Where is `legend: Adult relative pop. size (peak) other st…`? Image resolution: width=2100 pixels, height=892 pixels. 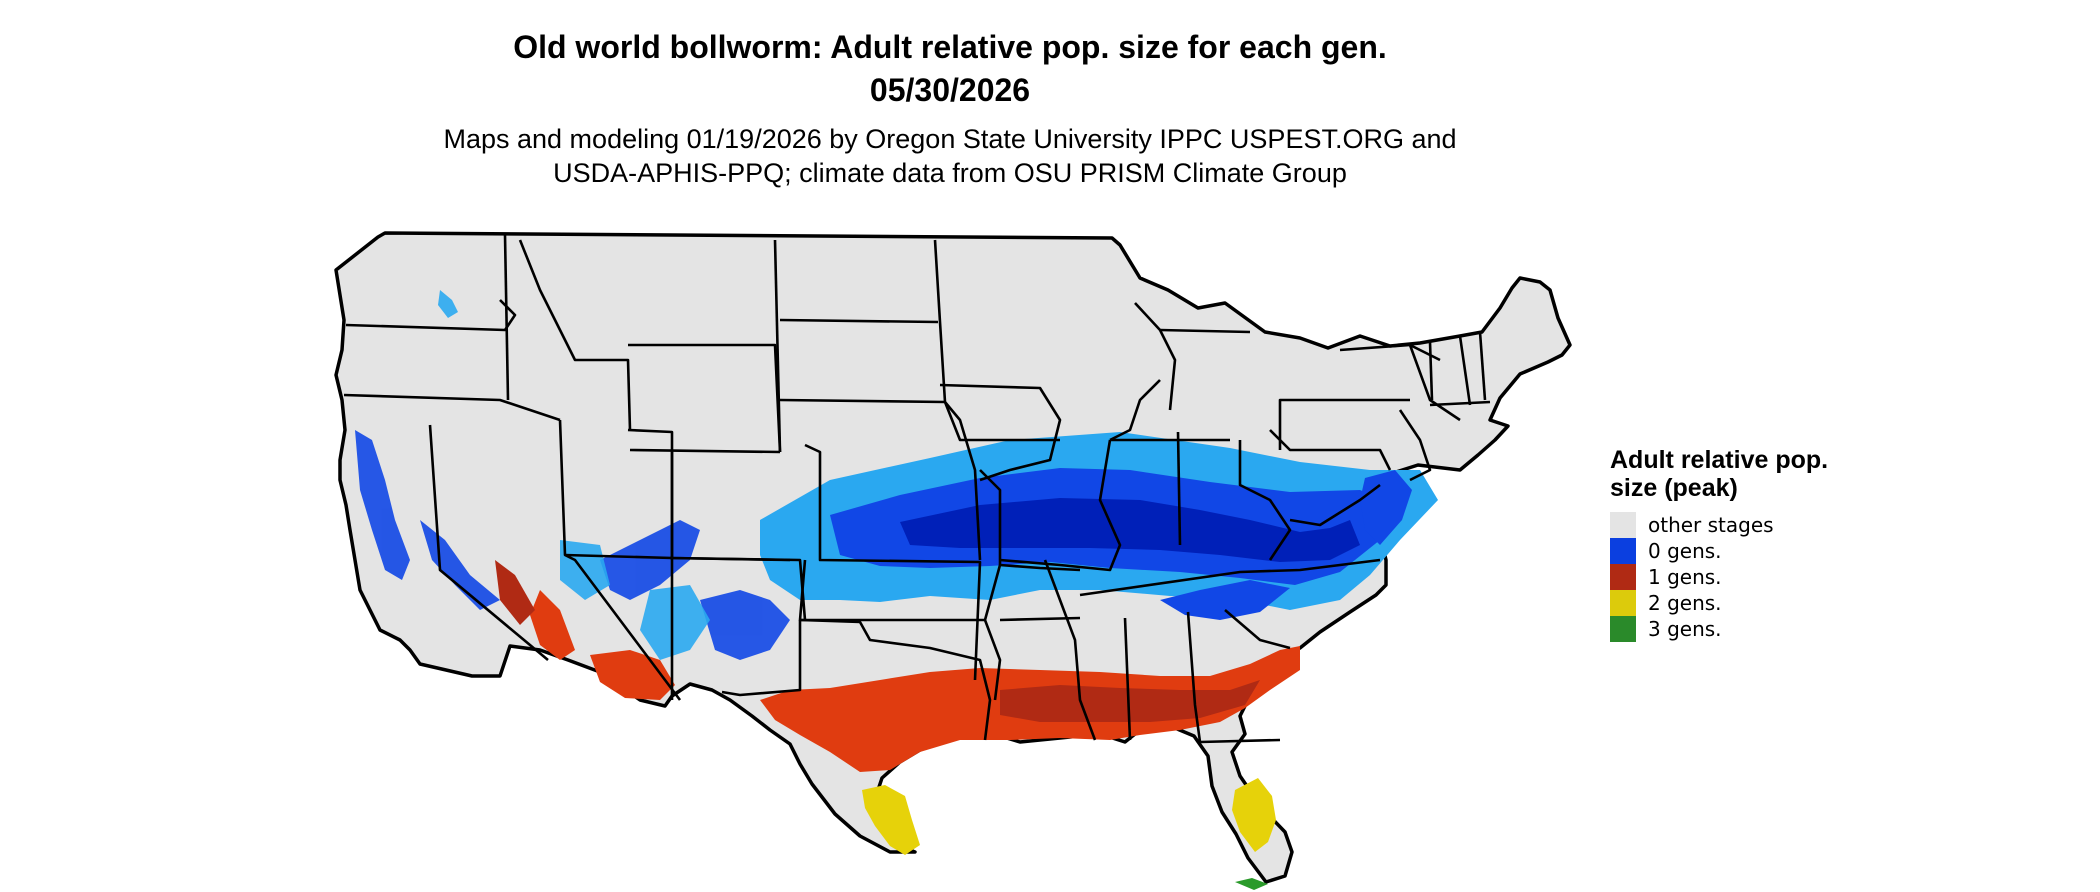 legend: Adult relative pop. size (peak) other st… is located at coordinates (1720, 544).